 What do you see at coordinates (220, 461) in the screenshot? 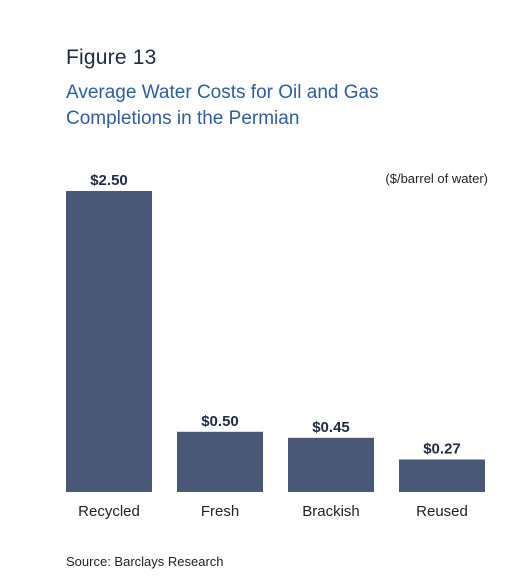
I see `bar-fresh` at bounding box center [220, 461].